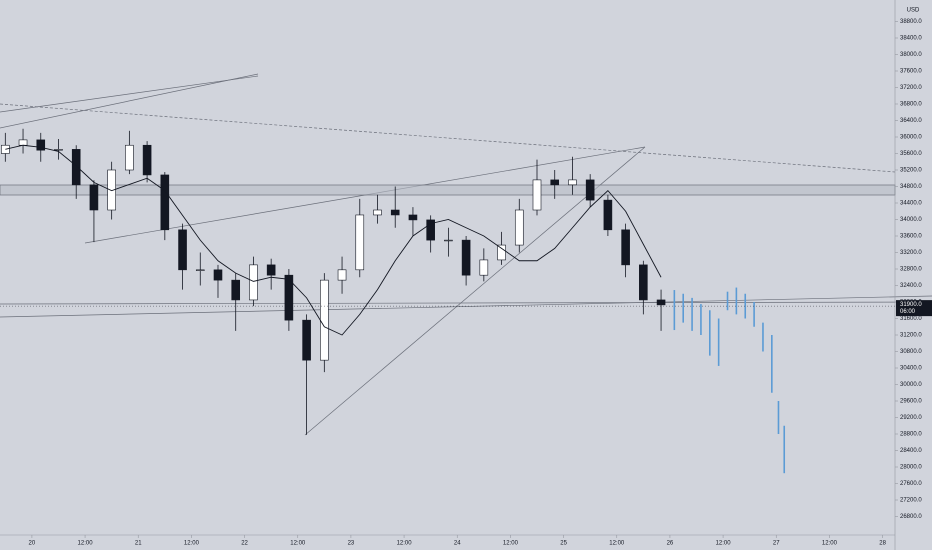  Describe the element at coordinates (911, 468) in the screenshot. I see `y-tick-label: 28000.0` at that location.